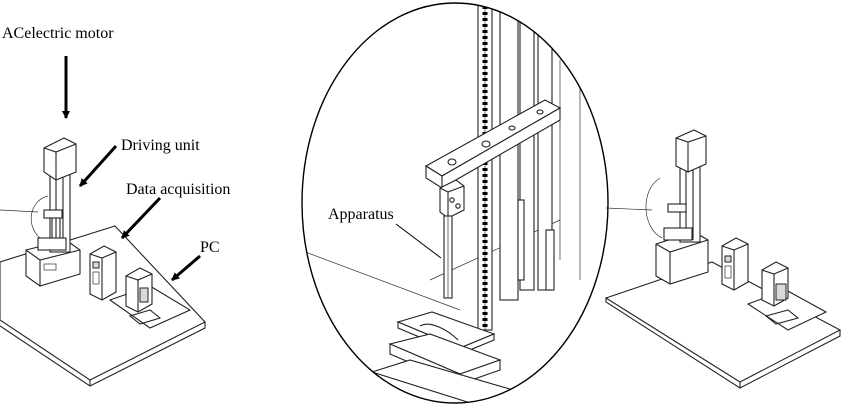 Image resolution: width=850 pixels, height=406 pixels. I want to click on data-acquisition-label: Data acquisition, so click(178, 189).